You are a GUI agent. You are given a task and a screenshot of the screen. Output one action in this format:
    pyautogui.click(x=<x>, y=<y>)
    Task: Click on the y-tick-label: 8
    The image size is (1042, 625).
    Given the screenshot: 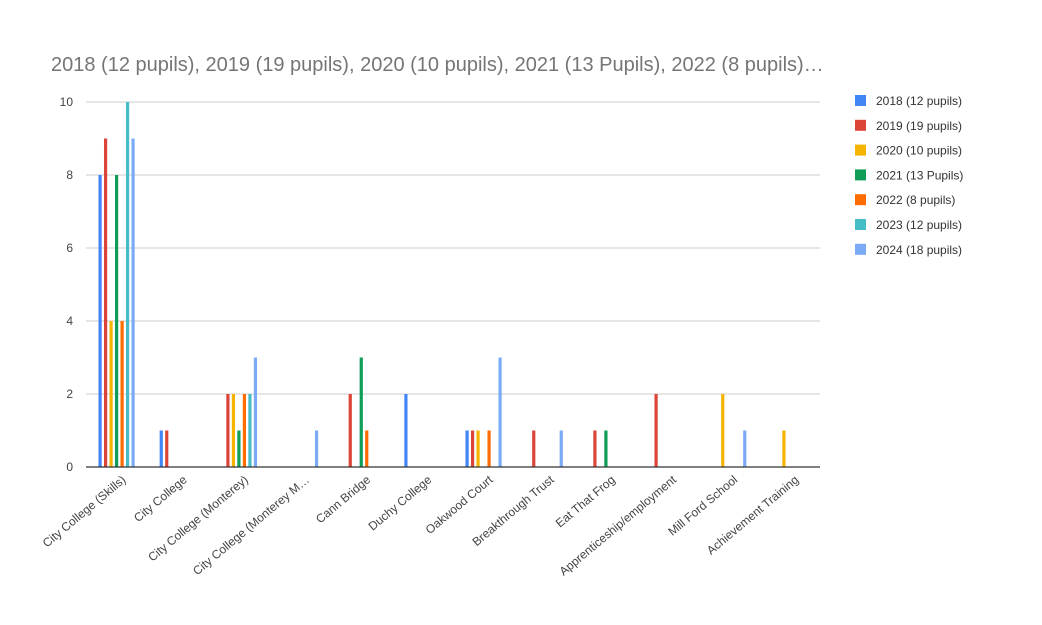 What is the action you would take?
    pyautogui.click(x=69, y=175)
    